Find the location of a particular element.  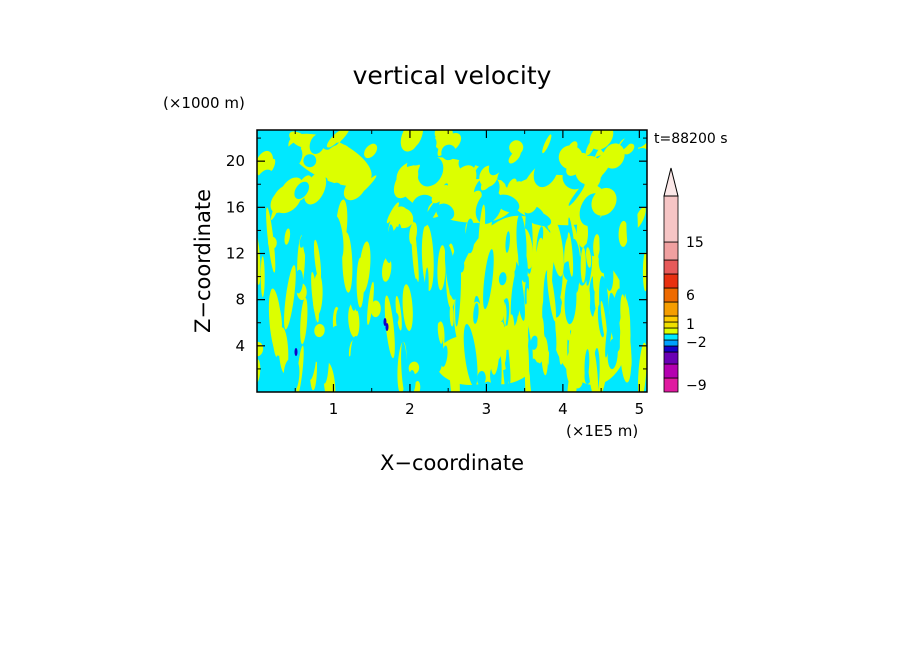

x-tick-label: 5 is located at coordinates (640, 409).